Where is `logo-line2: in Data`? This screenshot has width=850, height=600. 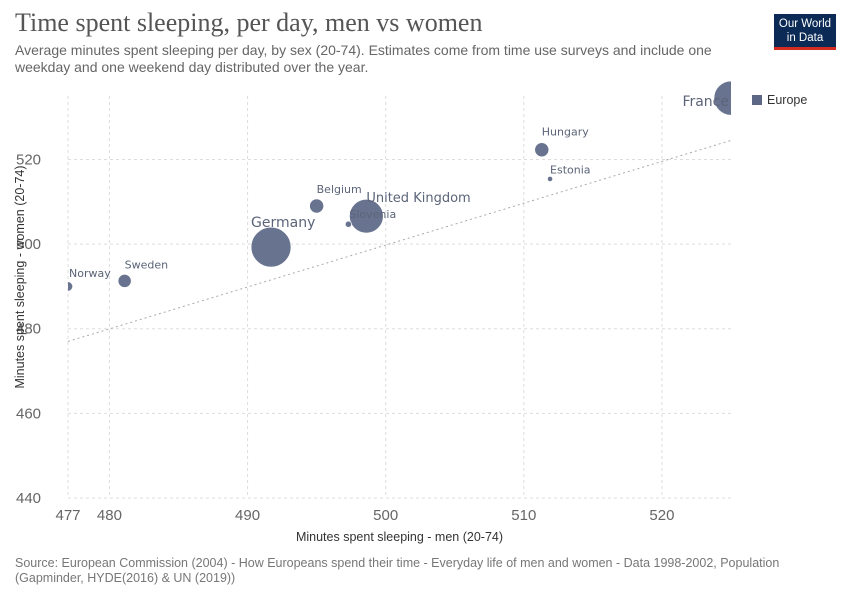 logo-line2: in Data is located at coordinates (805, 38).